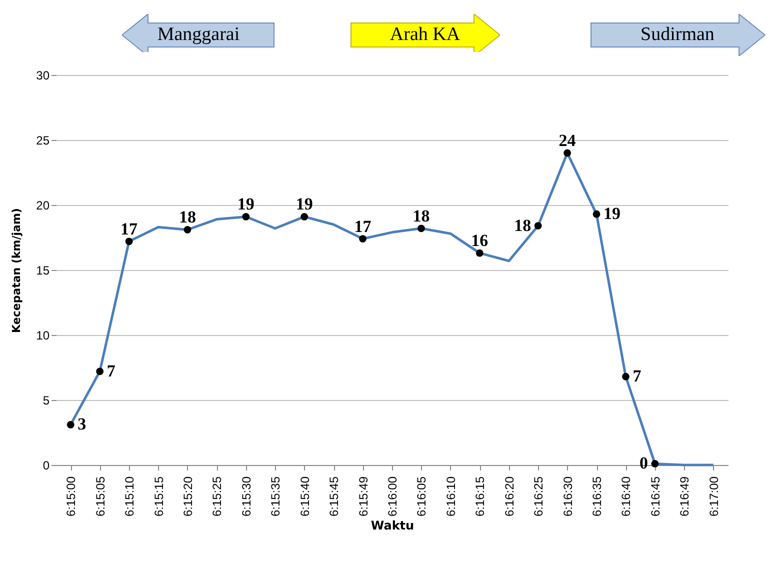 This screenshot has width=775, height=563. I want to click on x-tick-label: 6:15:30, so click(246, 496).